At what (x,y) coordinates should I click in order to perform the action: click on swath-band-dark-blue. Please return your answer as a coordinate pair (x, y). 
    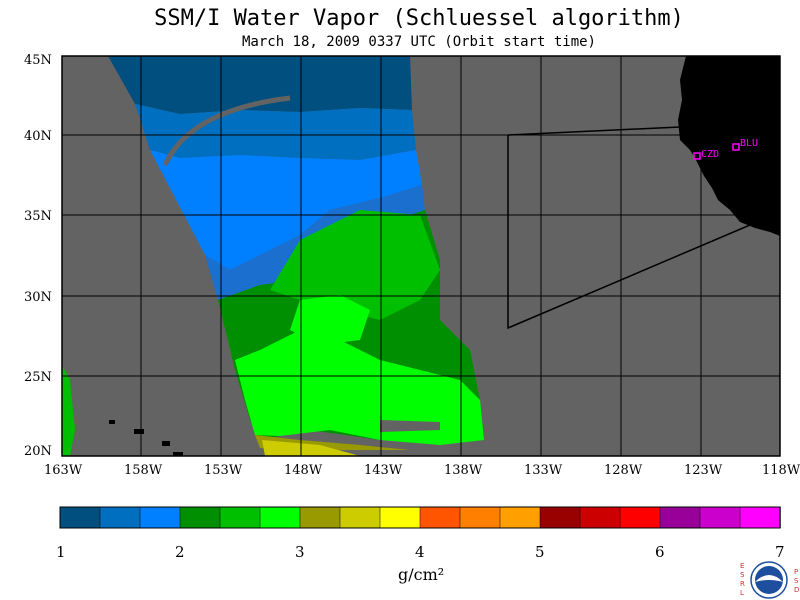
    Looking at the image, I should click on (260, 85).